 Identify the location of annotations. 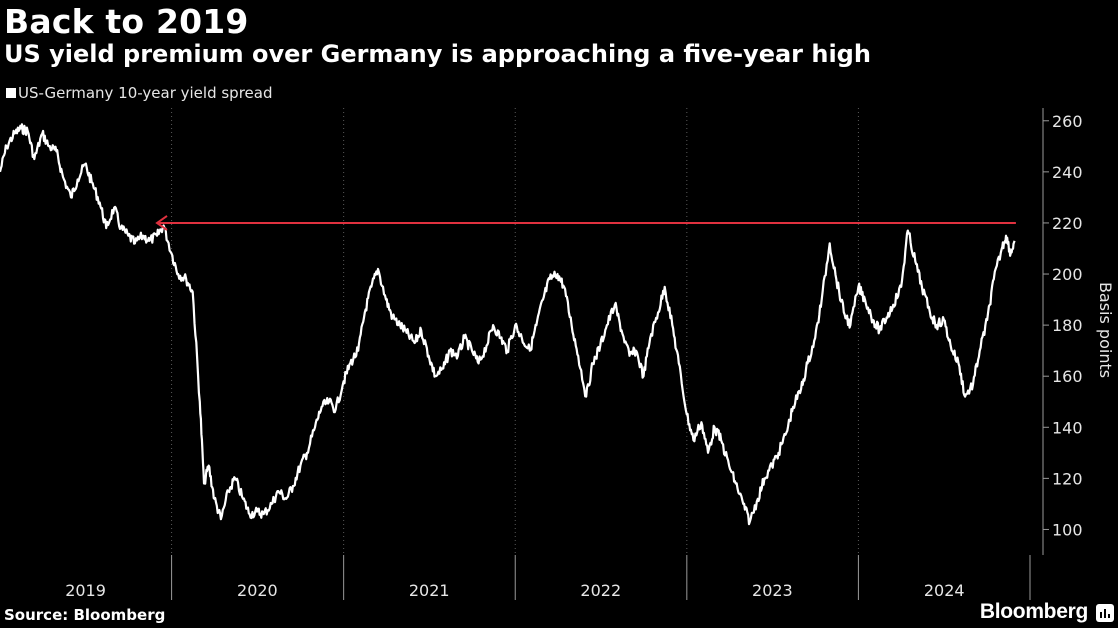
(585, 223).